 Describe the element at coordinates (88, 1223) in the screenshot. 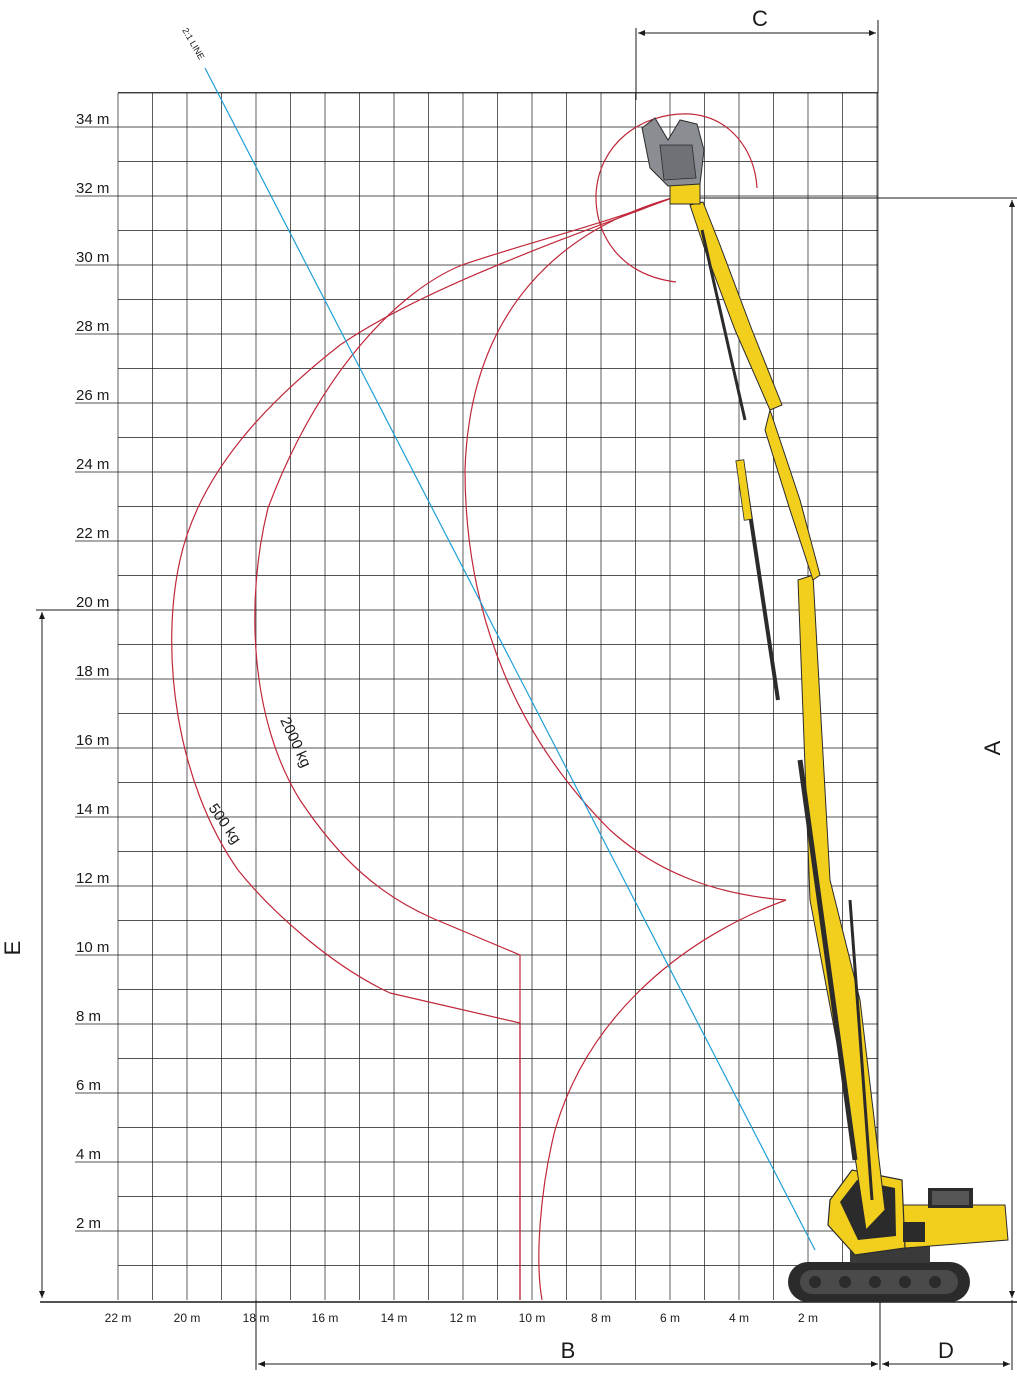

I see `y-tick-label: 2 m` at that location.